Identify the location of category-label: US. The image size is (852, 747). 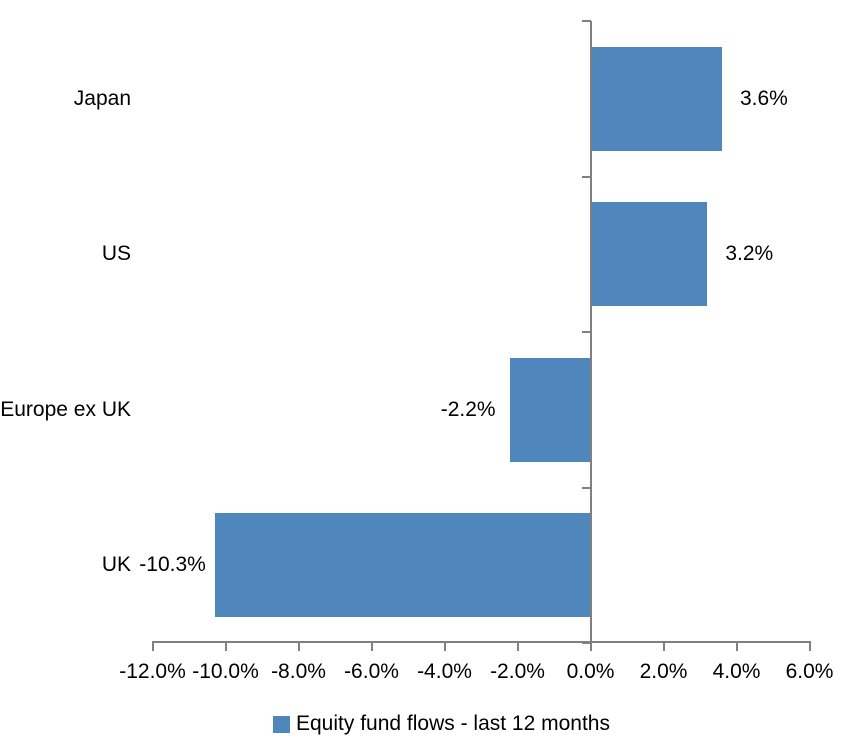
(116, 254).